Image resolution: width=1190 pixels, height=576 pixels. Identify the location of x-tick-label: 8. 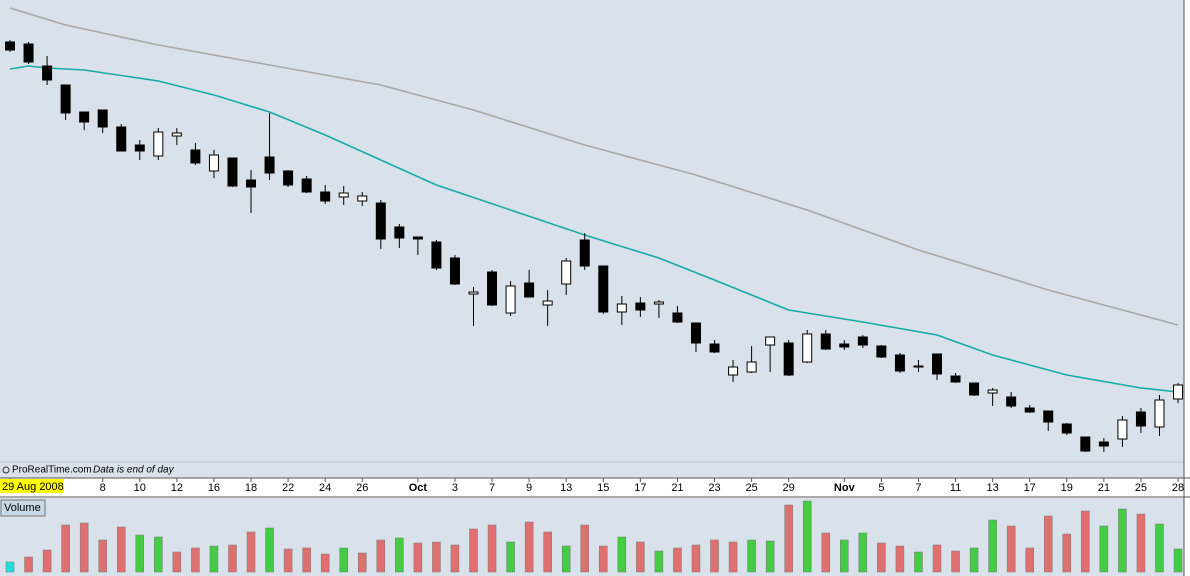
(103, 488).